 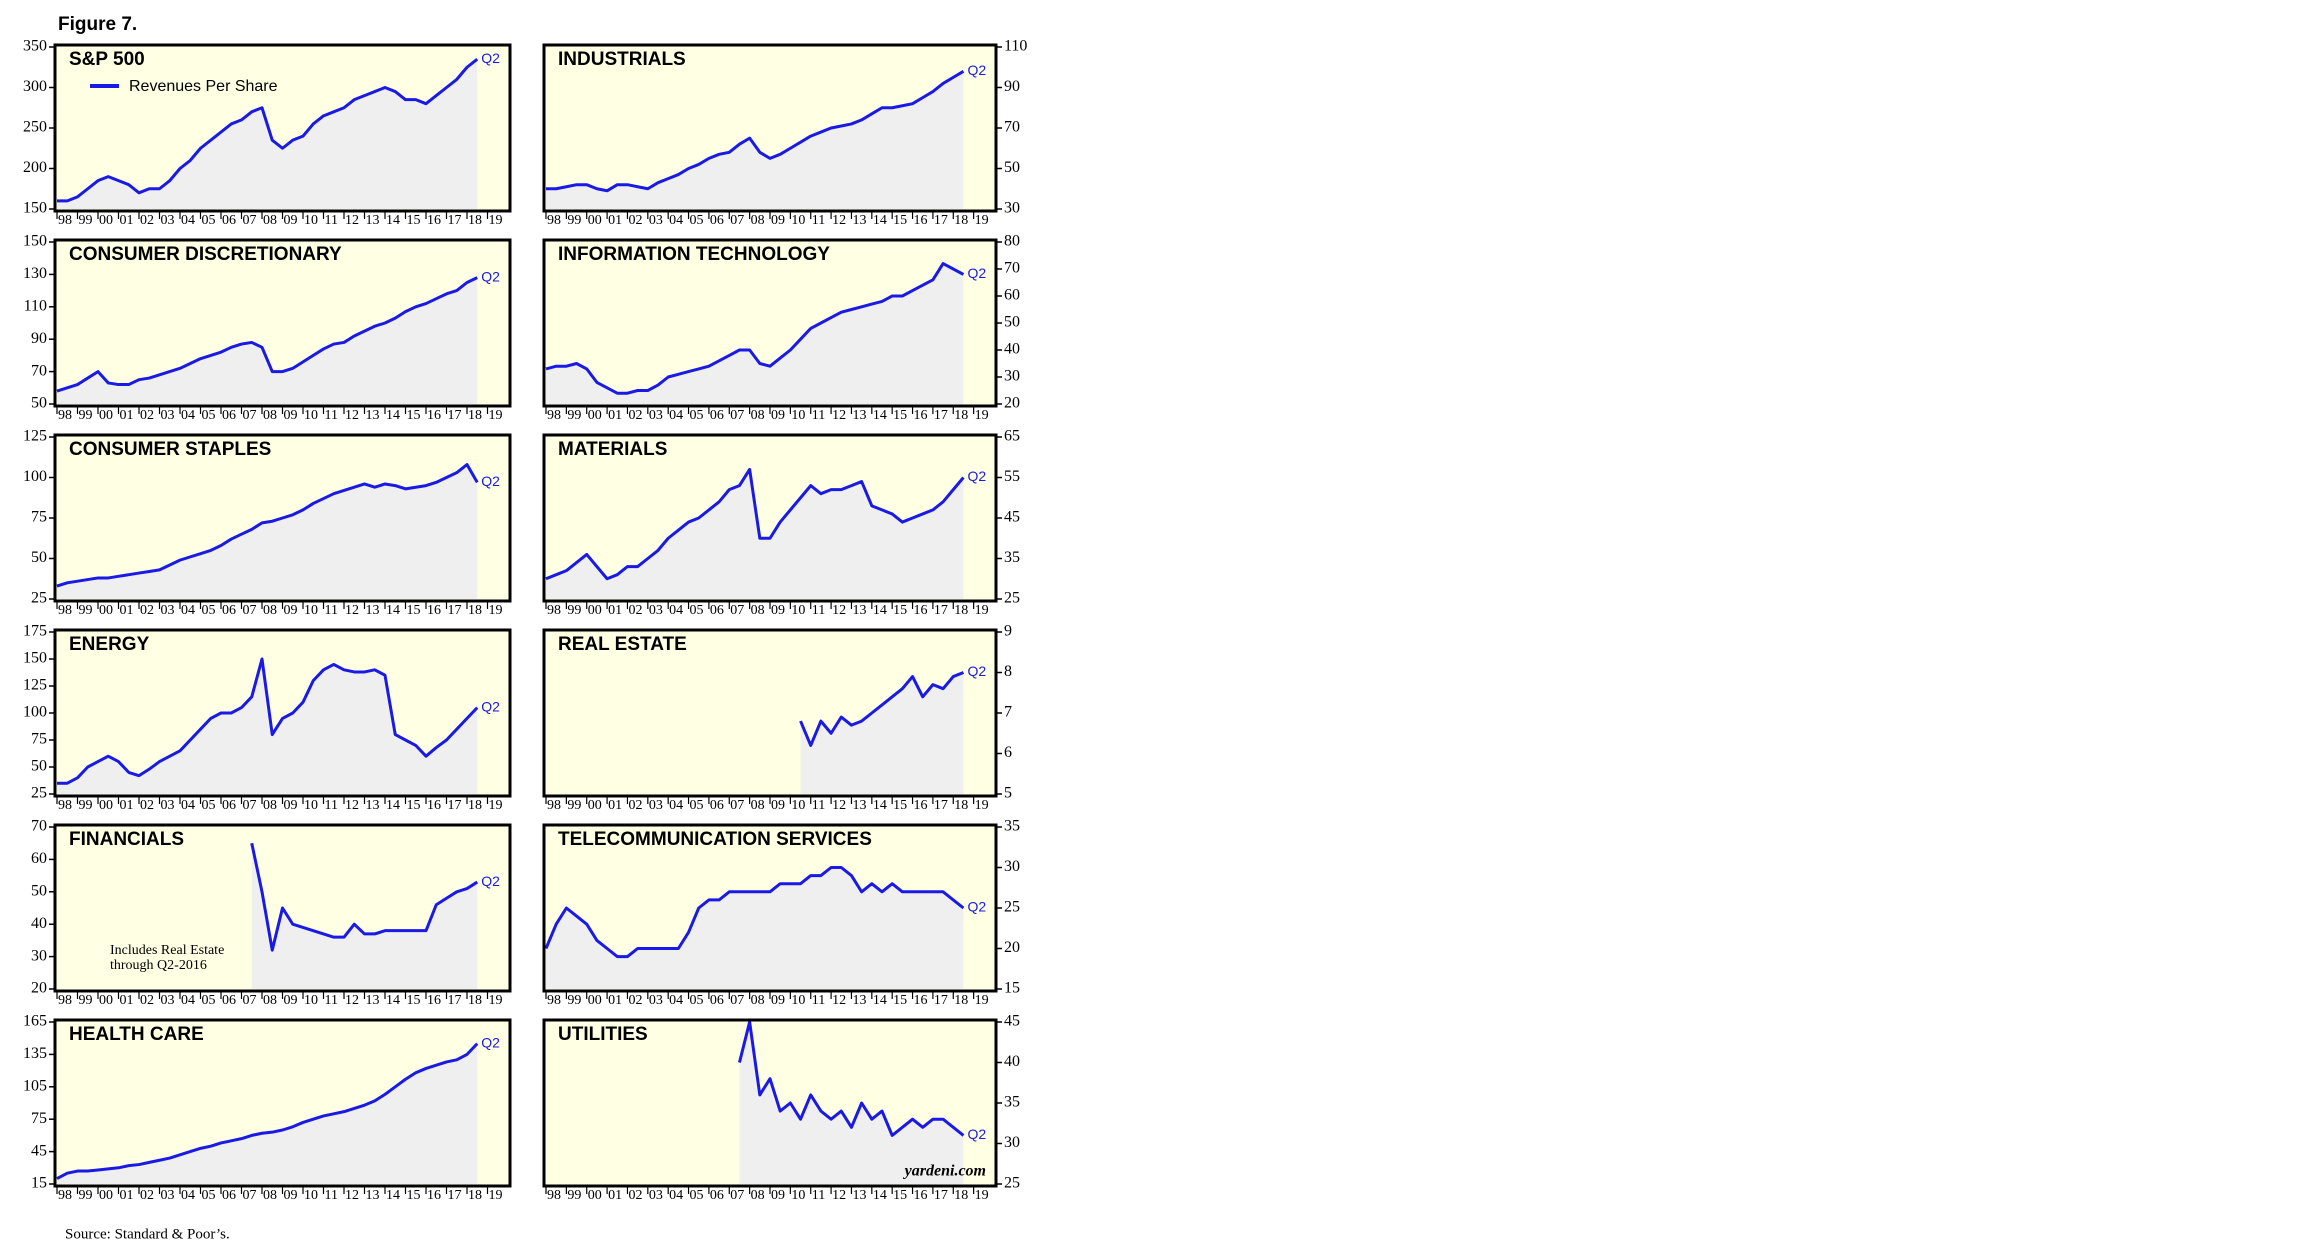 I want to click on x-tick-label: 99, so click(x=86, y=1000).